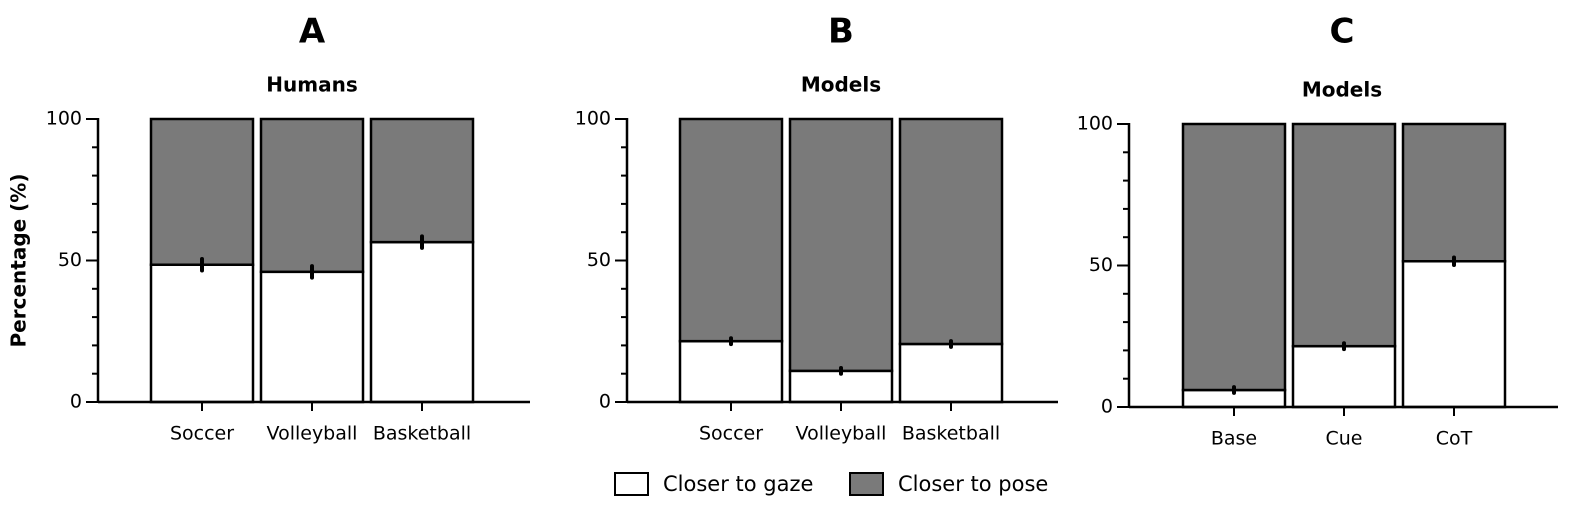 The width and height of the screenshot is (1572, 512). I want to click on x-tick-label: CoT, so click(1454, 439).